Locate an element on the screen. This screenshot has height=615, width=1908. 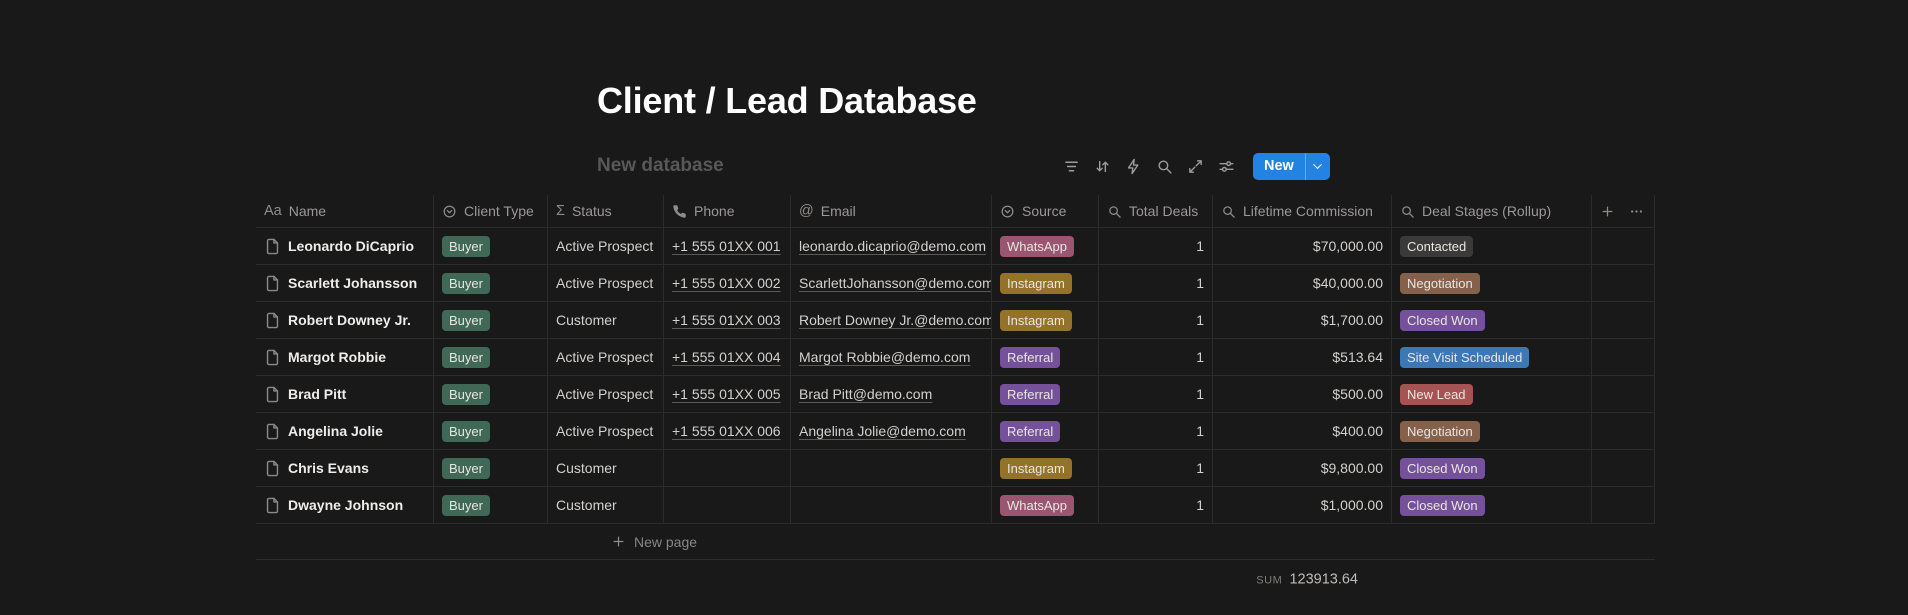
cell-lifetime-commission: $1,000.00 is located at coordinates (1302, 505).